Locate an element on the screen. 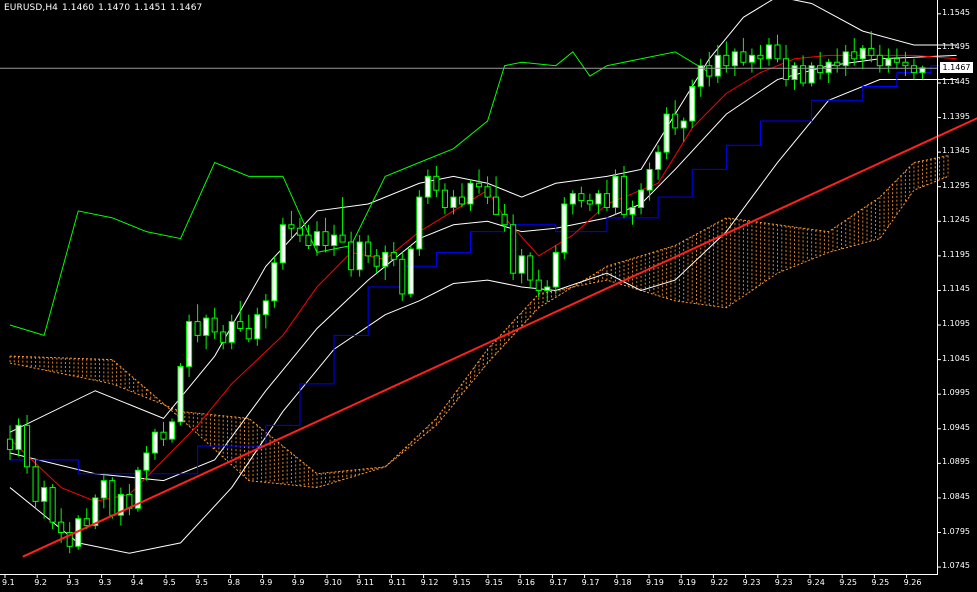 Image resolution: width=977 pixels, height=592 pixels. close-value: 1.1467 is located at coordinates (186, 8).